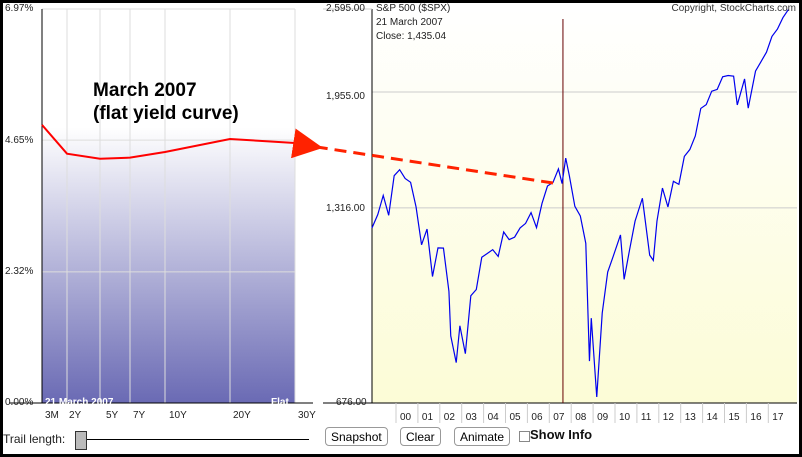  What do you see at coordinates (422, 156) in the screenshot?
I see `annotation-arrow` at bounding box center [422, 156].